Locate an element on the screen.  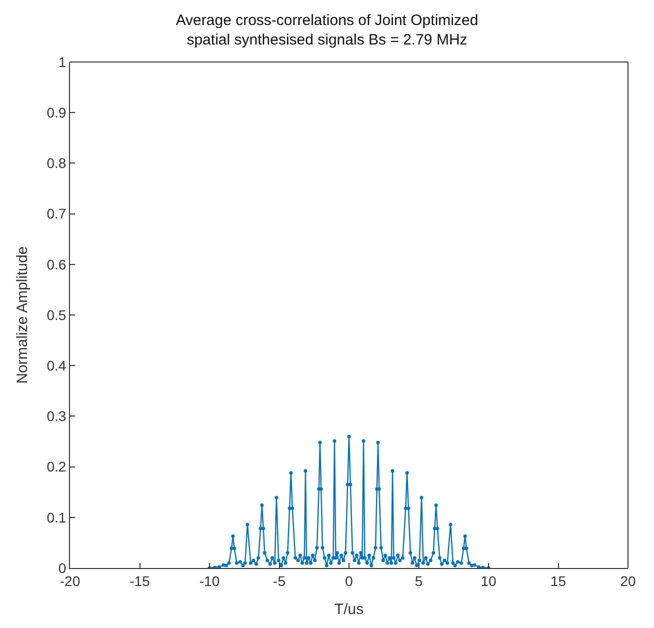
y-tick-label: 0.9 is located at coordinates (56, 112).